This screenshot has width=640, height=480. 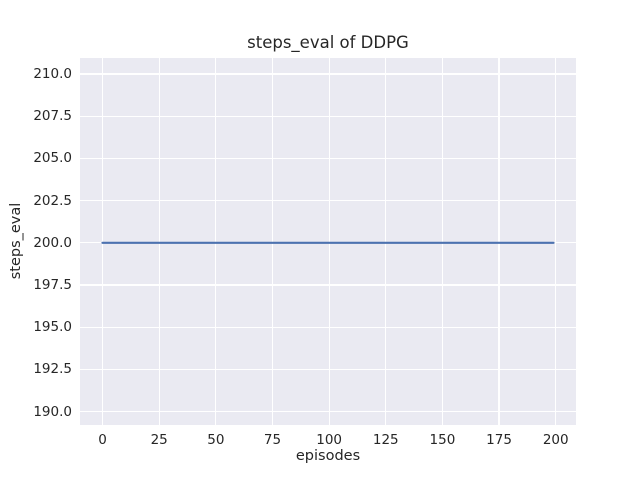 I want to click on y-tick-label: 200.0, so click(x=52, y=242).